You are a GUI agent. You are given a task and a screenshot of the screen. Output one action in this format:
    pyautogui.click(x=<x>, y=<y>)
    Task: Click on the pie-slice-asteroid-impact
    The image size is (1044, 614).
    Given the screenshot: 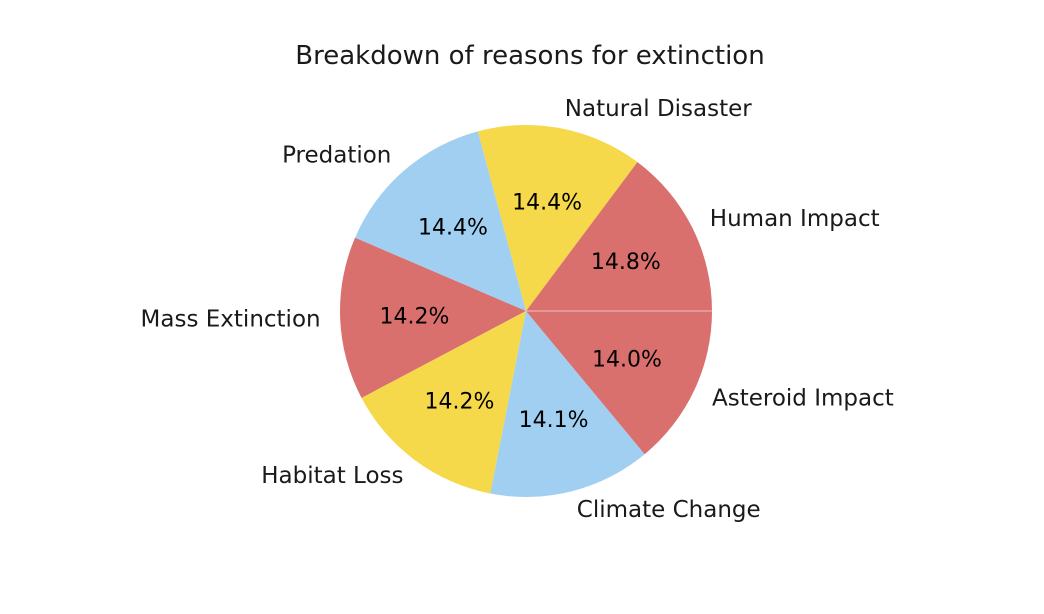 What is the action you would take?
    pyautogui.click(x=619, y=383)
    